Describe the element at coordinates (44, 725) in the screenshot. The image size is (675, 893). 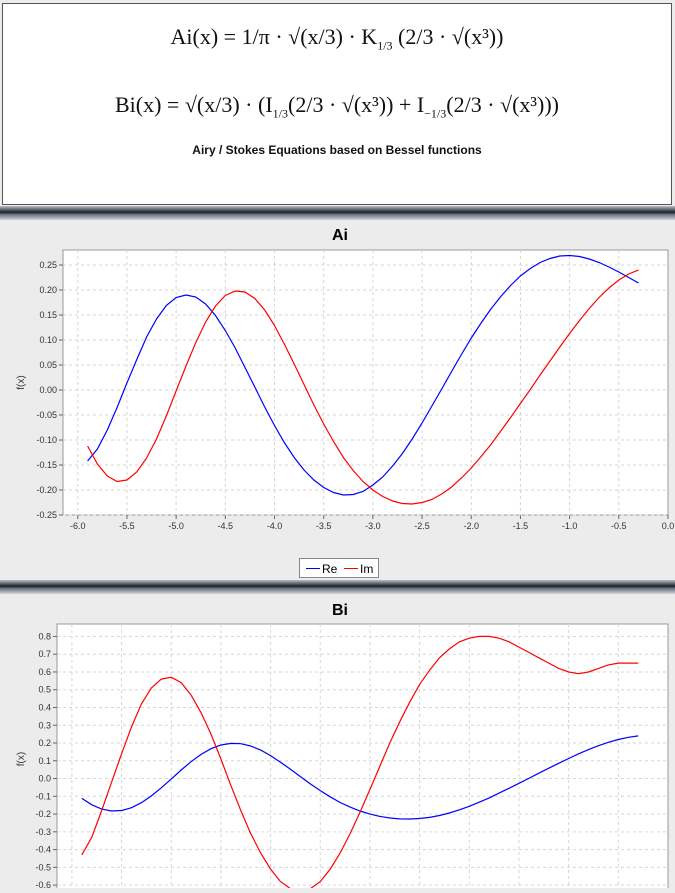
I see `bi-y-tick-label: 0.3` at that location.